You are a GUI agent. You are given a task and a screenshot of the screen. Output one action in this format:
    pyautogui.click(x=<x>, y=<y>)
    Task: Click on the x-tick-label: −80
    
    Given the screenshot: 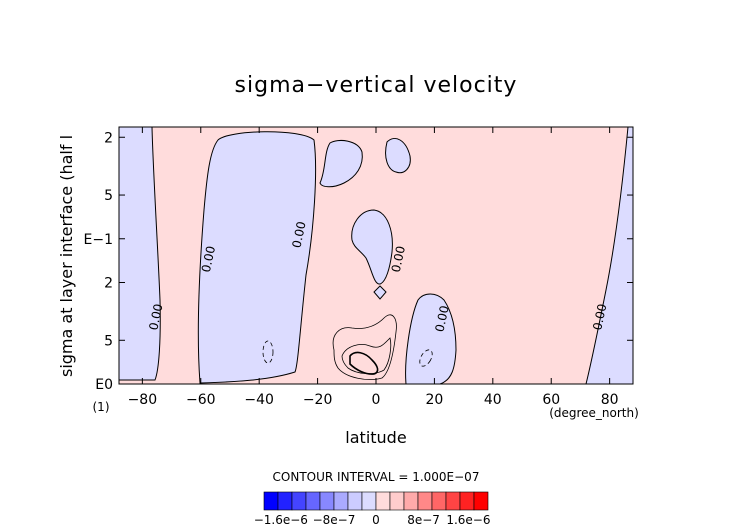 What is the action you would take?
    pyautogui.click(x=143, y=400)
    